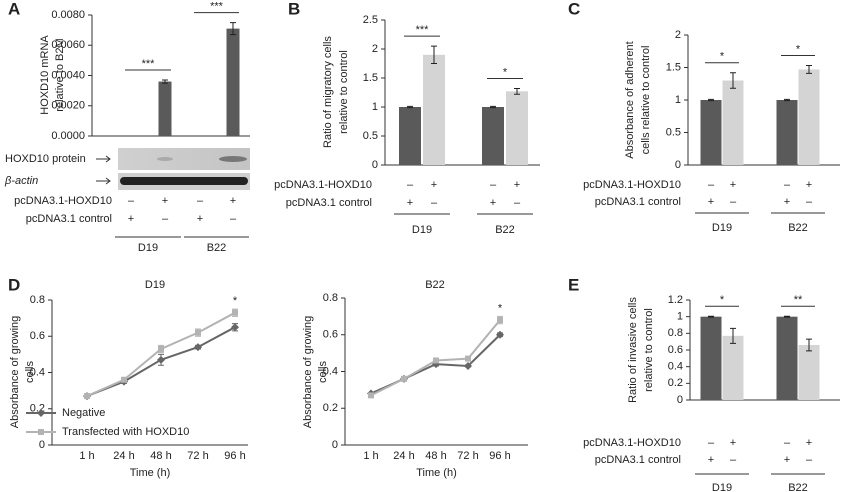  Describe the element at coordinates (83, 413) in the screenshot. I see `legend-label: Negative` at that location.